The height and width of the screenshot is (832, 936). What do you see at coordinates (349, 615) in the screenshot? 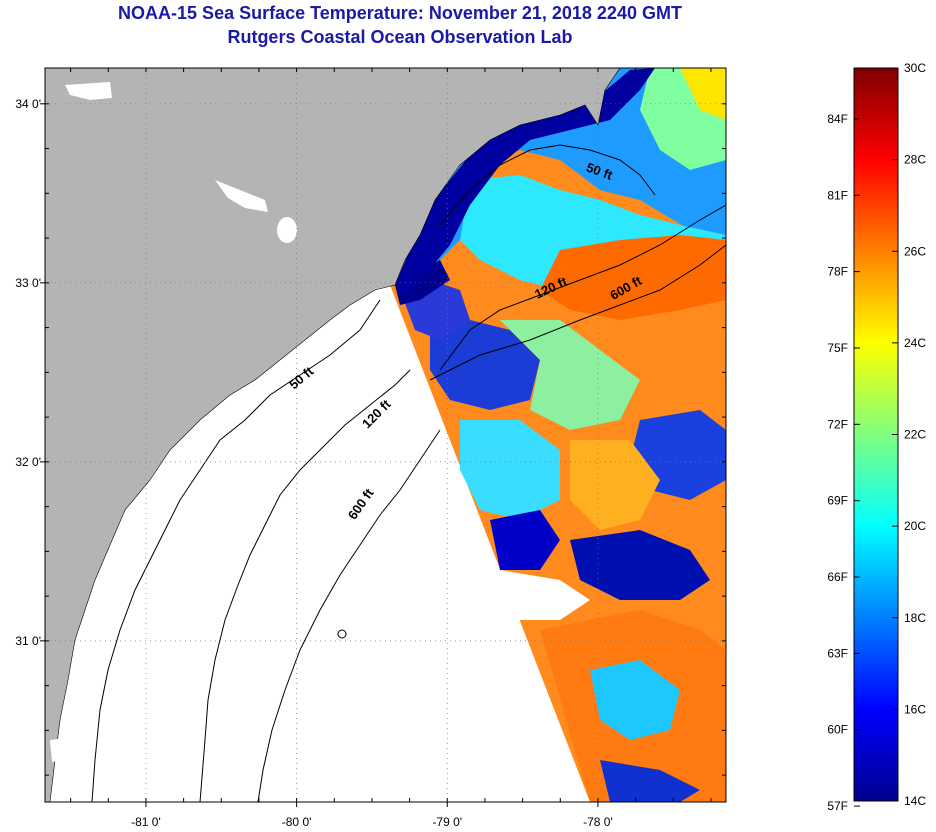
I see `isobath-600ft-south` at bounding box center [349, 615].